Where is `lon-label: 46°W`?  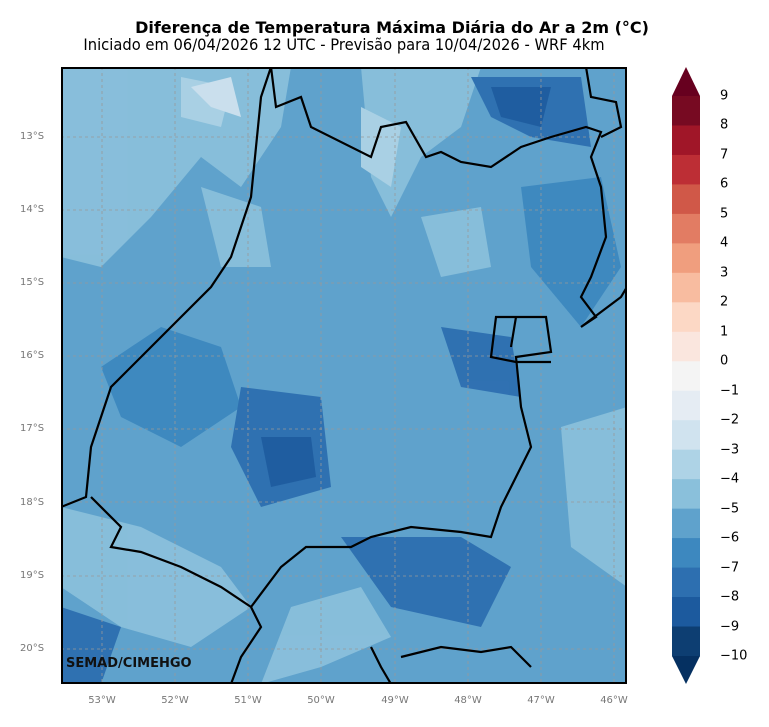 lon-label: 46°W is located at coordinates (614, 700).